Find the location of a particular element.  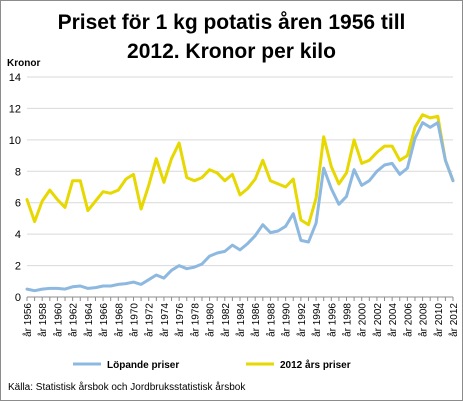

x-tick-label: år 1980 is located at coordinates (211, 320).